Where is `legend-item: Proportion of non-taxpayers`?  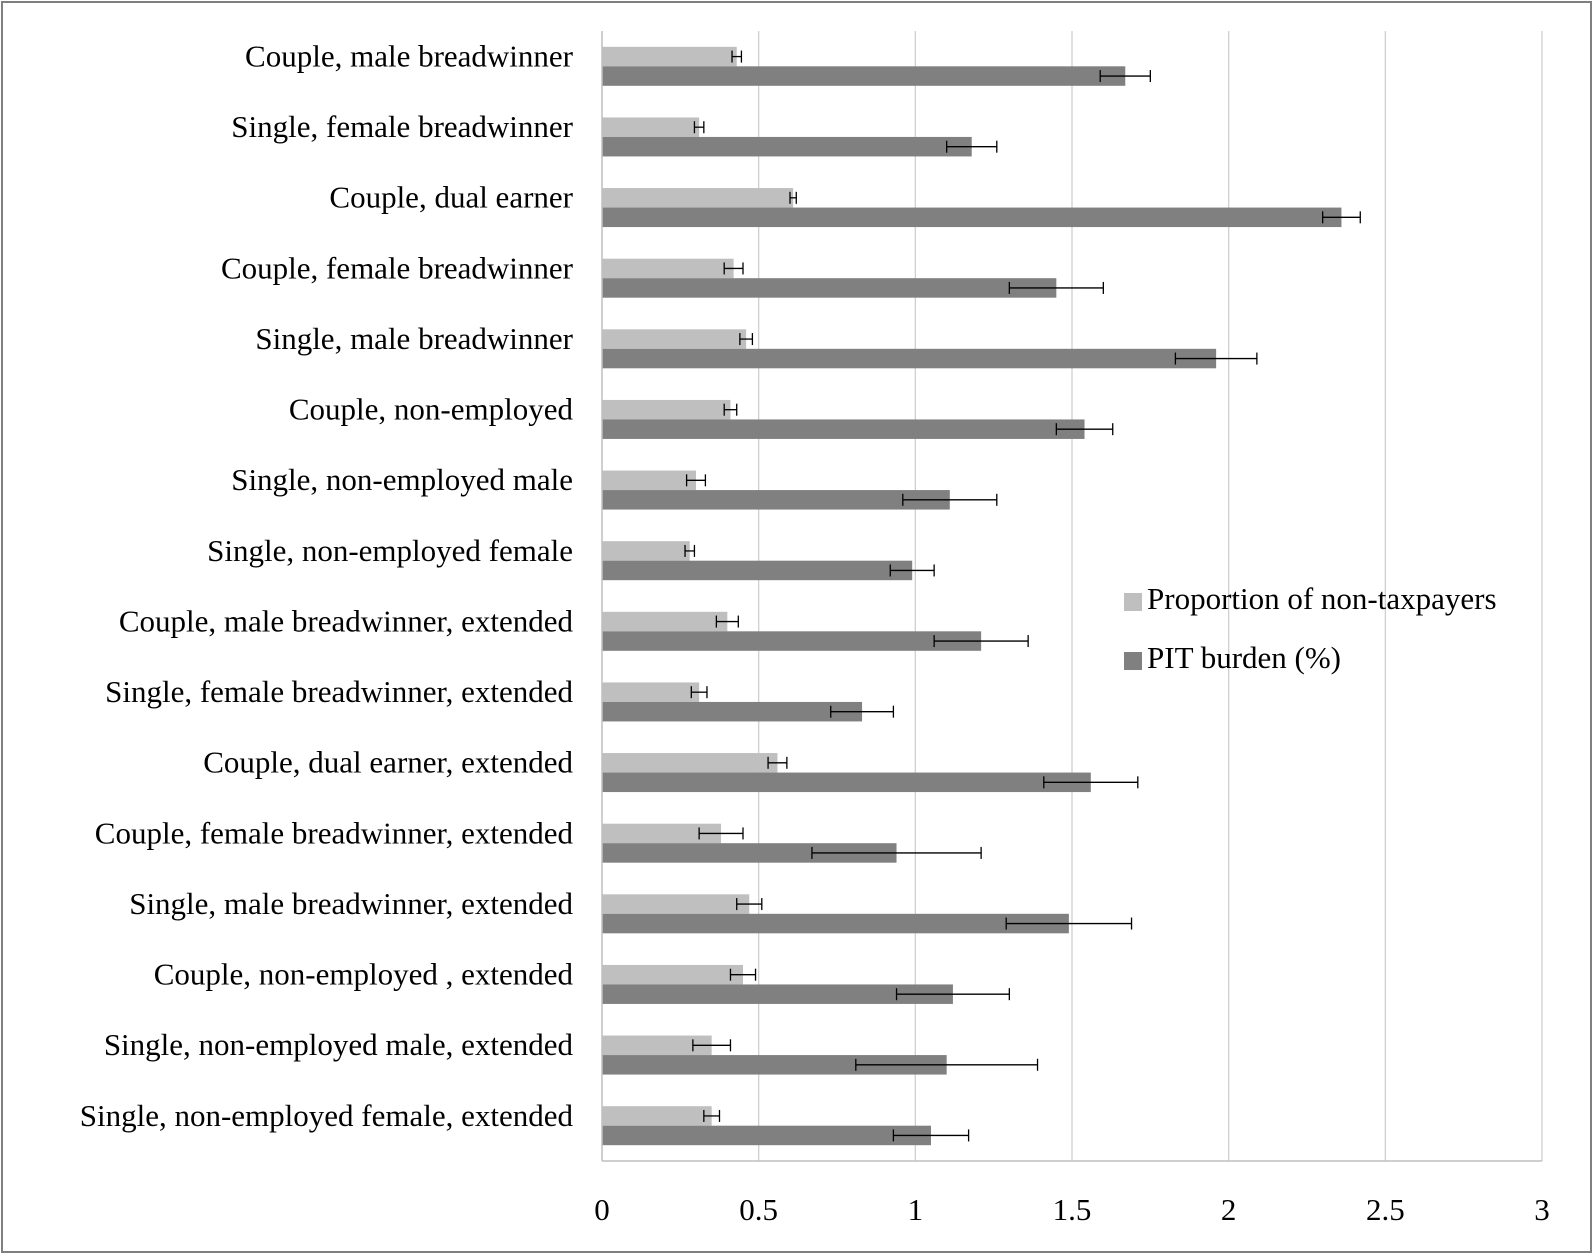 legend-item: Proportion of non-taxpayers is located at coordinates (1310, 598).